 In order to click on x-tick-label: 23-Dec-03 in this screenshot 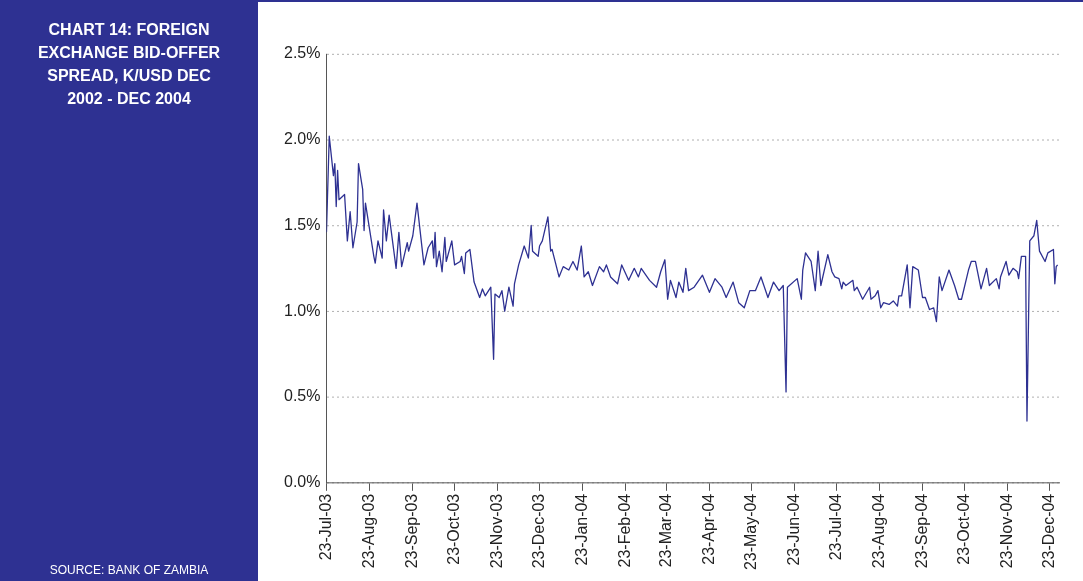, I will do `click(538, 531)`.